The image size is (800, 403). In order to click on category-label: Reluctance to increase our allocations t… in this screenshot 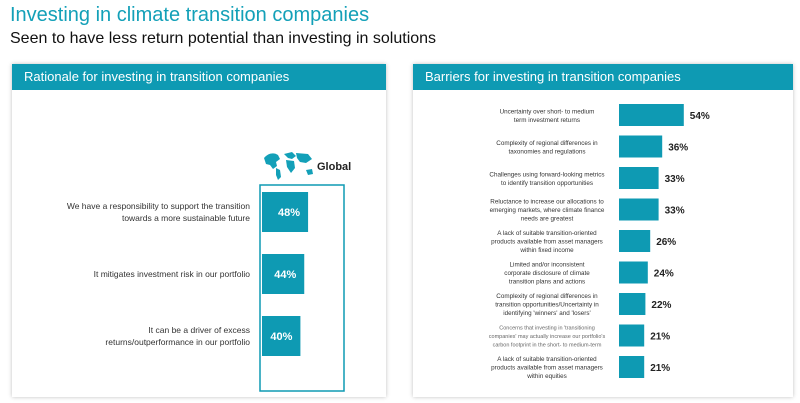, I will do `click(547, 202)`.